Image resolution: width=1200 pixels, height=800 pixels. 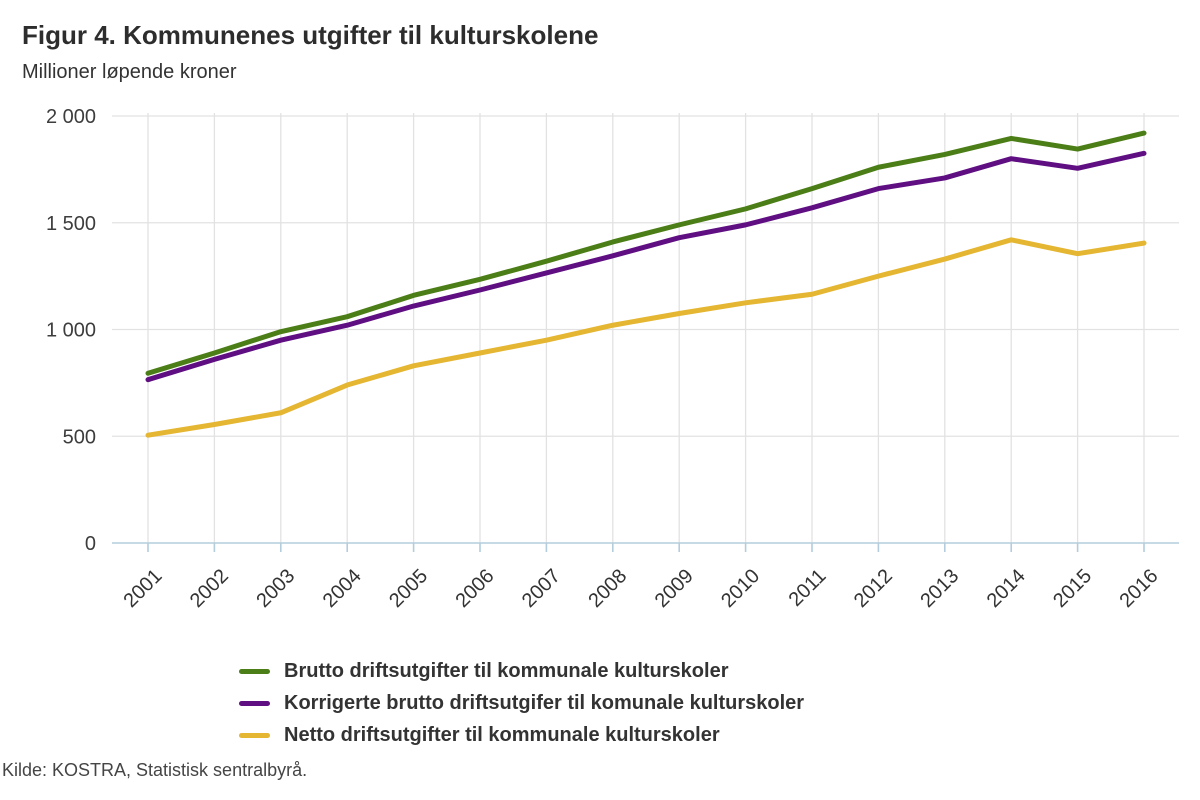 I want to click on figure-subtitle: Millioner løpende kroner, so click(x=129, y=72).